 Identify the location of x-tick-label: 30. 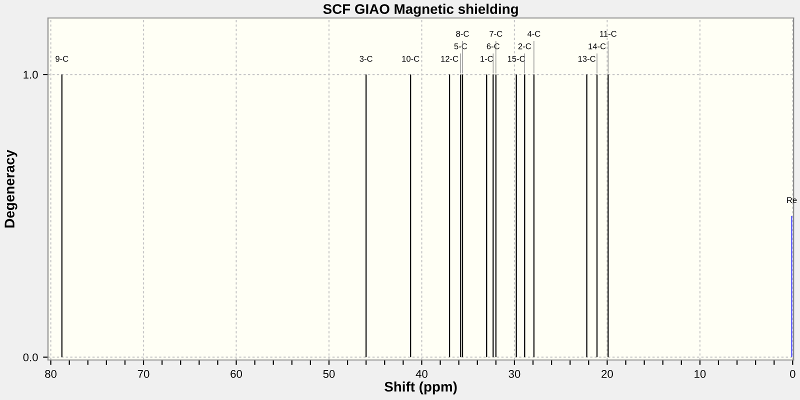
(514, 374).